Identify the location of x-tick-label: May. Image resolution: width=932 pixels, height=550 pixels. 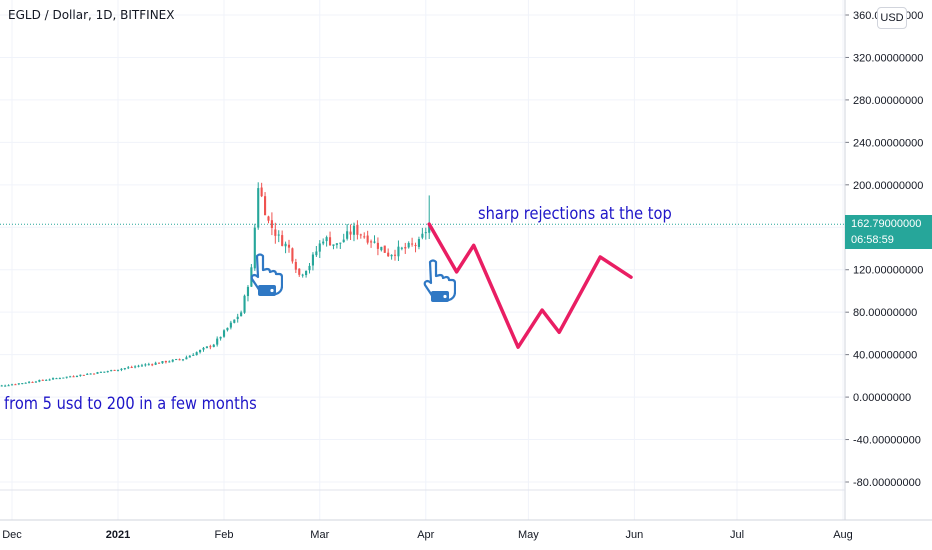
(528, 535).